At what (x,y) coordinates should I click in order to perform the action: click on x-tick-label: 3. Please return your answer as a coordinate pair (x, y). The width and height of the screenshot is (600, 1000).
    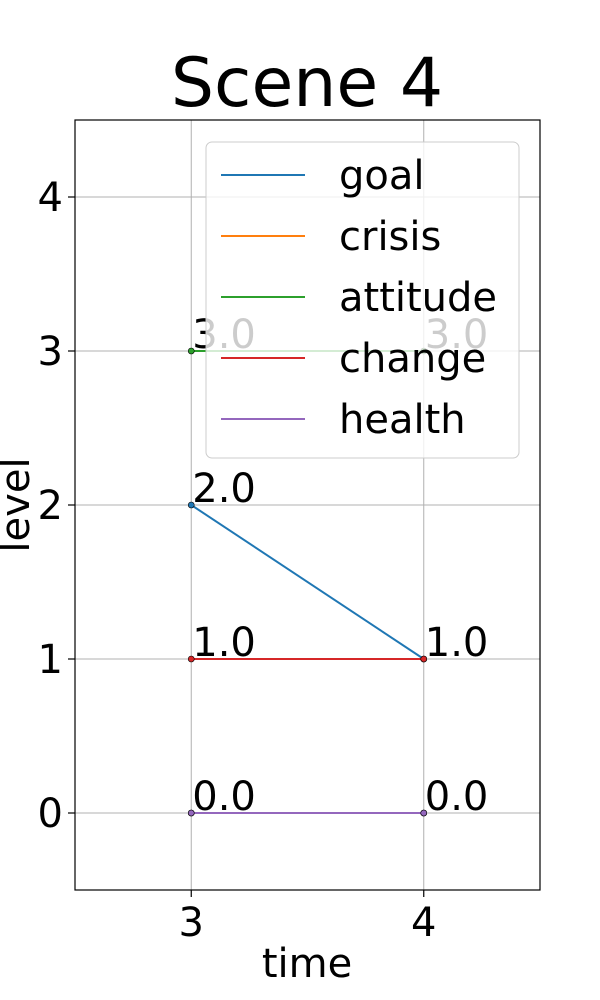
    Looking at the image, I should click on (191, 923).